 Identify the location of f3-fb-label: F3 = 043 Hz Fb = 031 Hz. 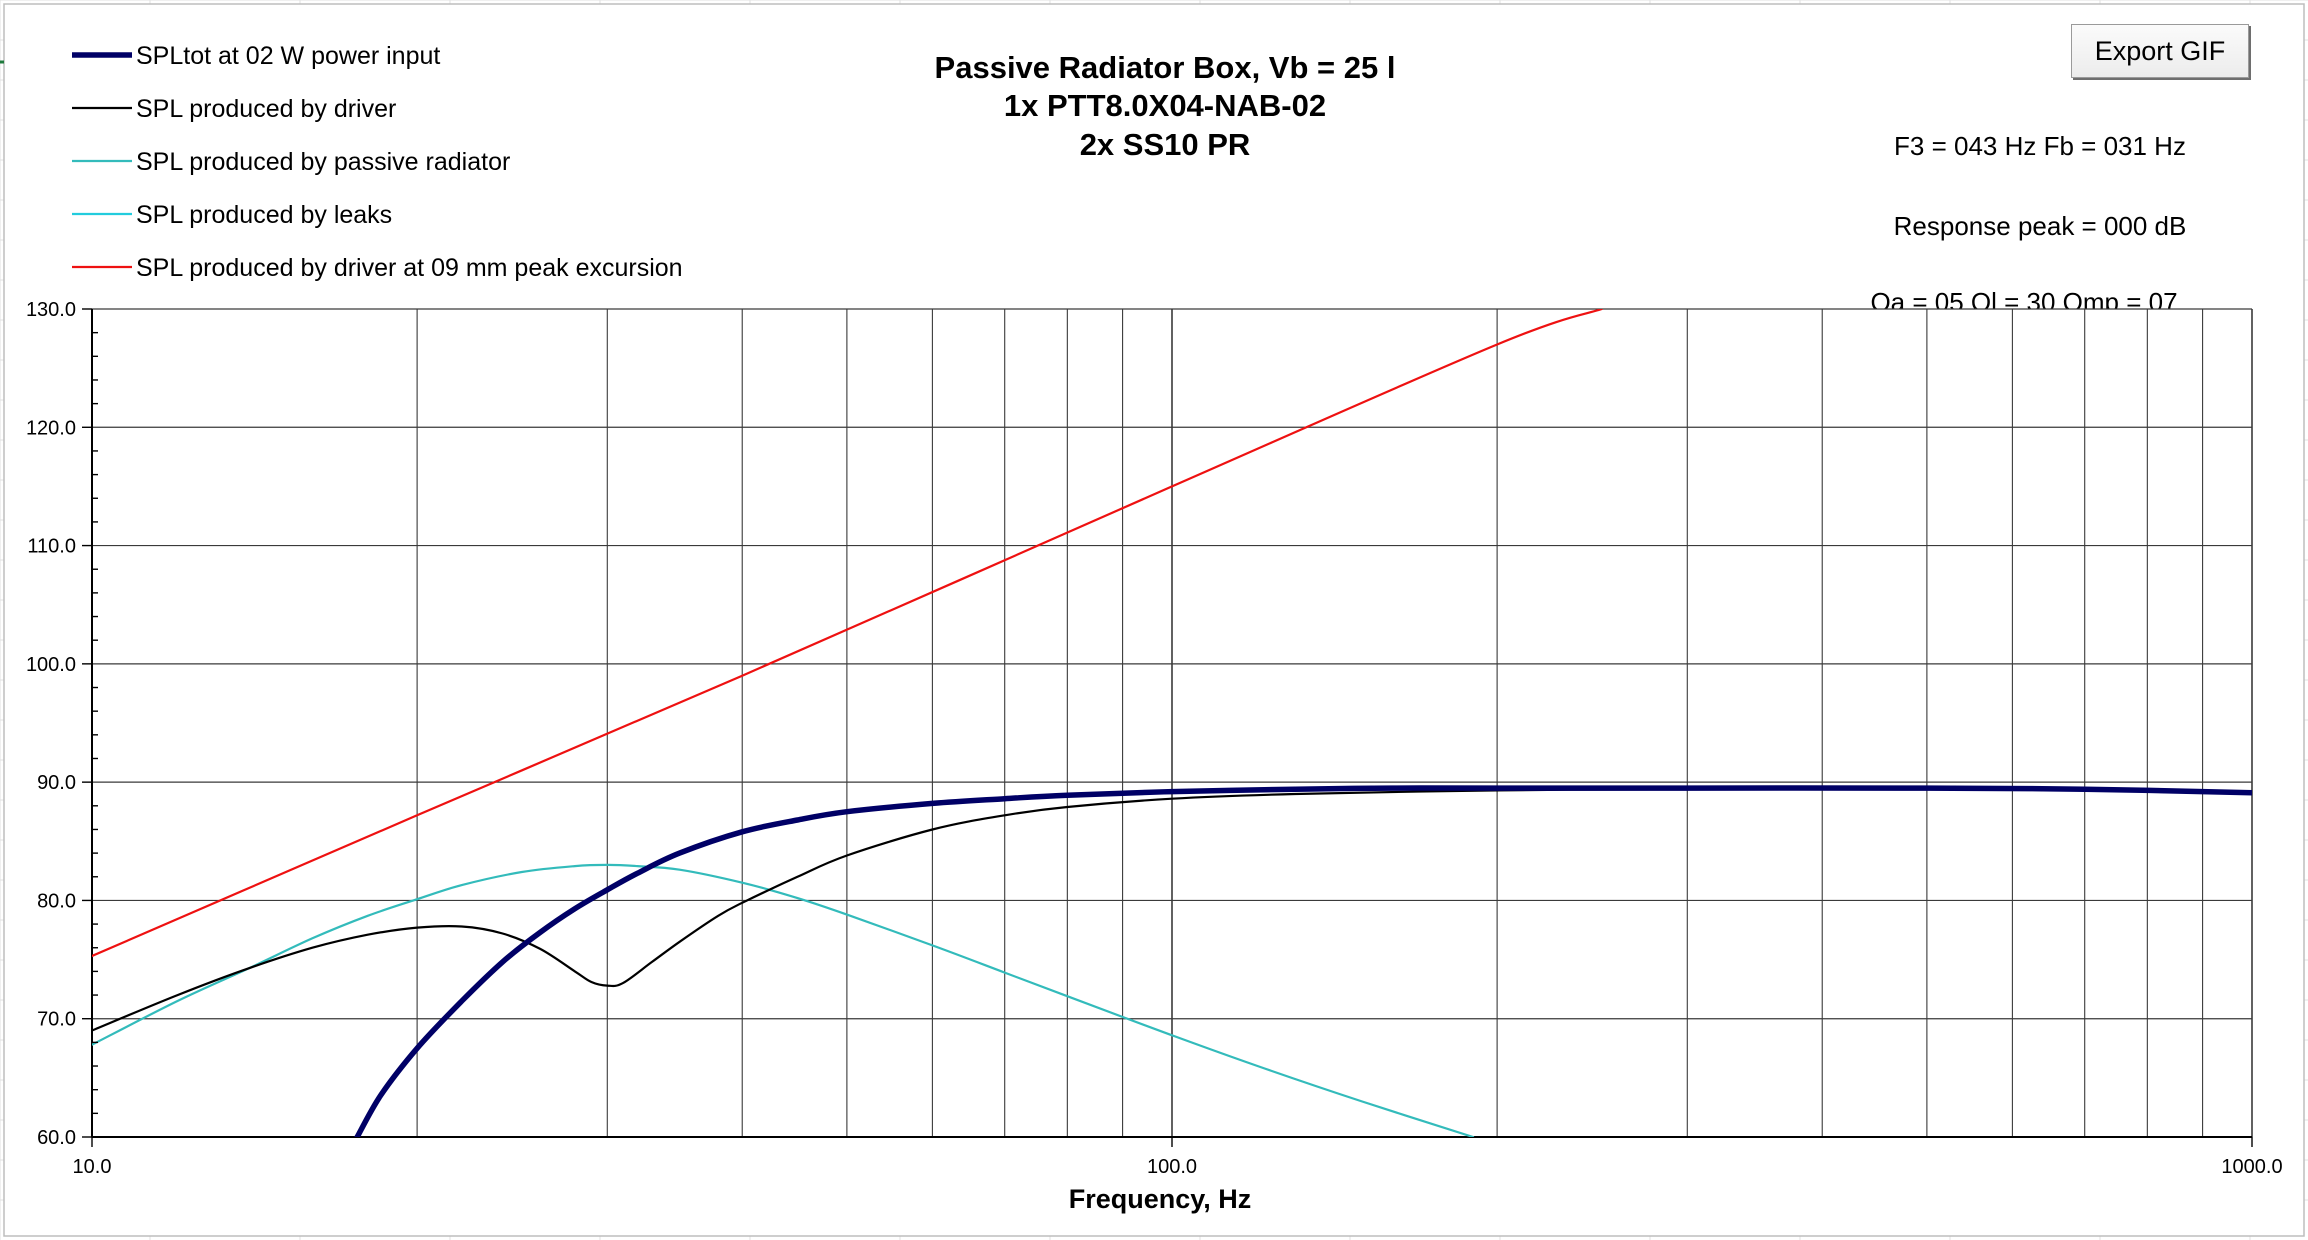
(2040, 146).